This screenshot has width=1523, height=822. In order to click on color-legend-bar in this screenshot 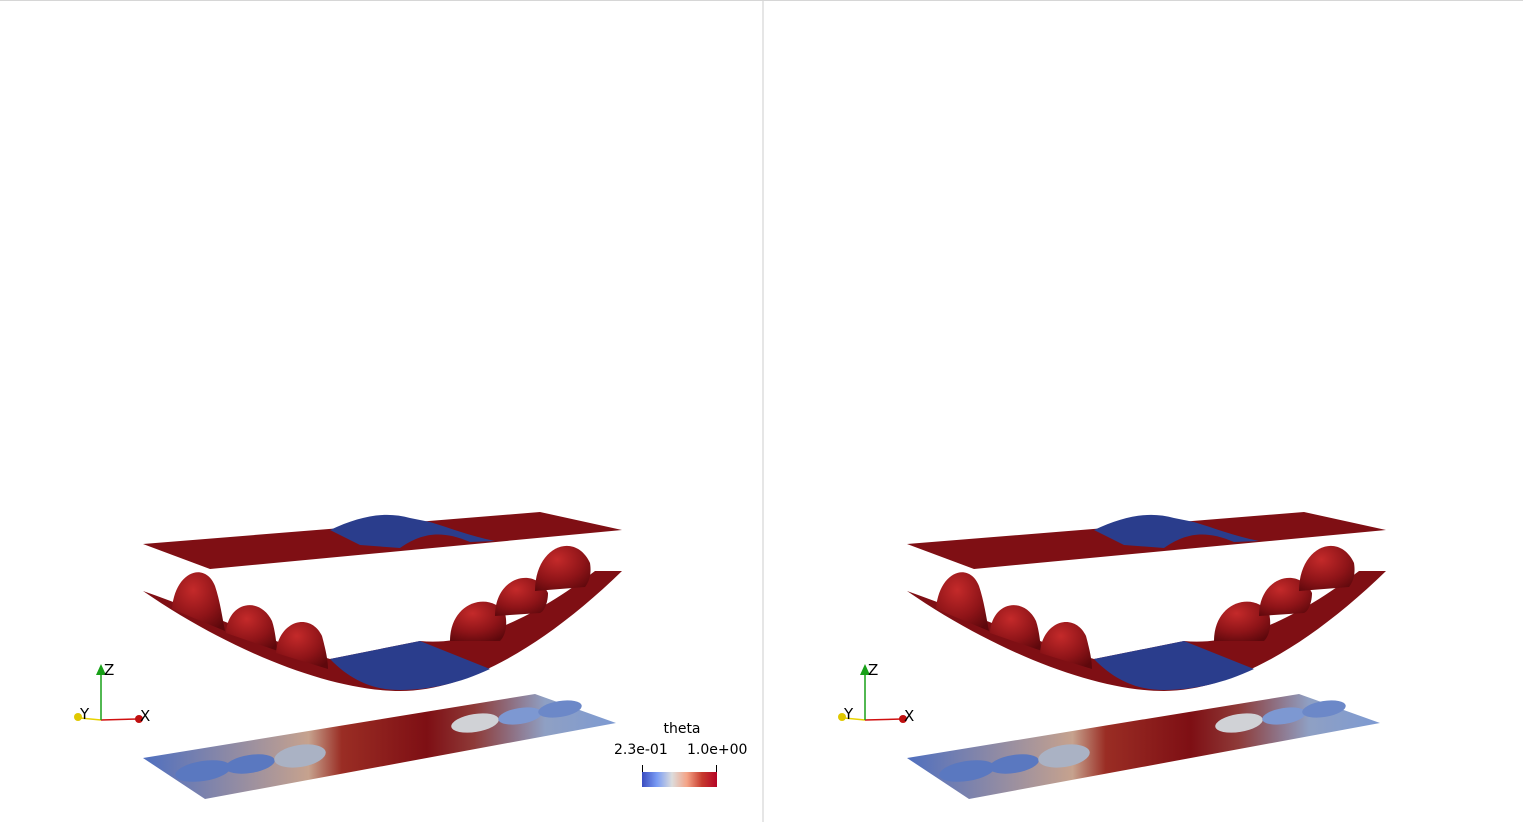, I will do `click(679, 779)`.